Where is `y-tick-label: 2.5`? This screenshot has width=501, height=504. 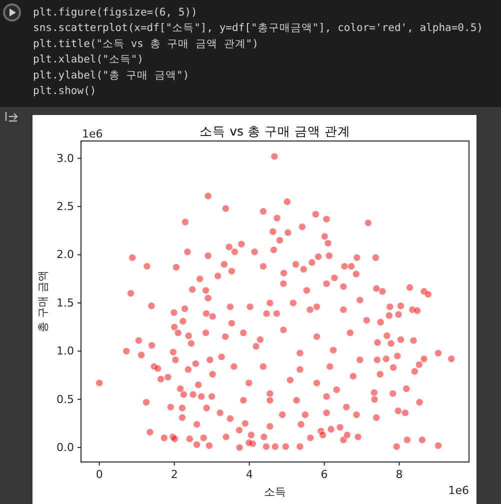 y-tick-label: 2.5 is located at coordinates (65, 207).